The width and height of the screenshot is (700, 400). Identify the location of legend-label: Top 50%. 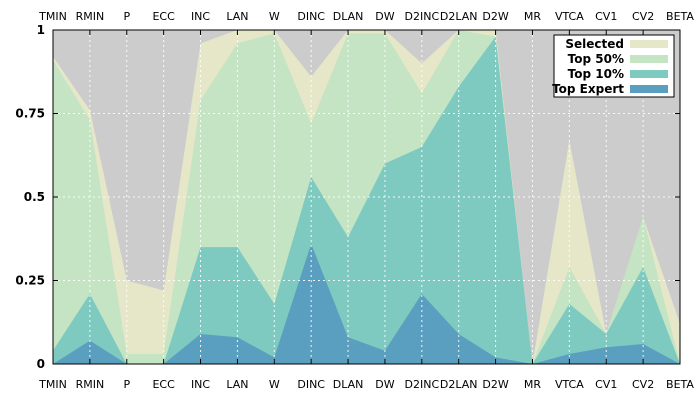
(596, 59).